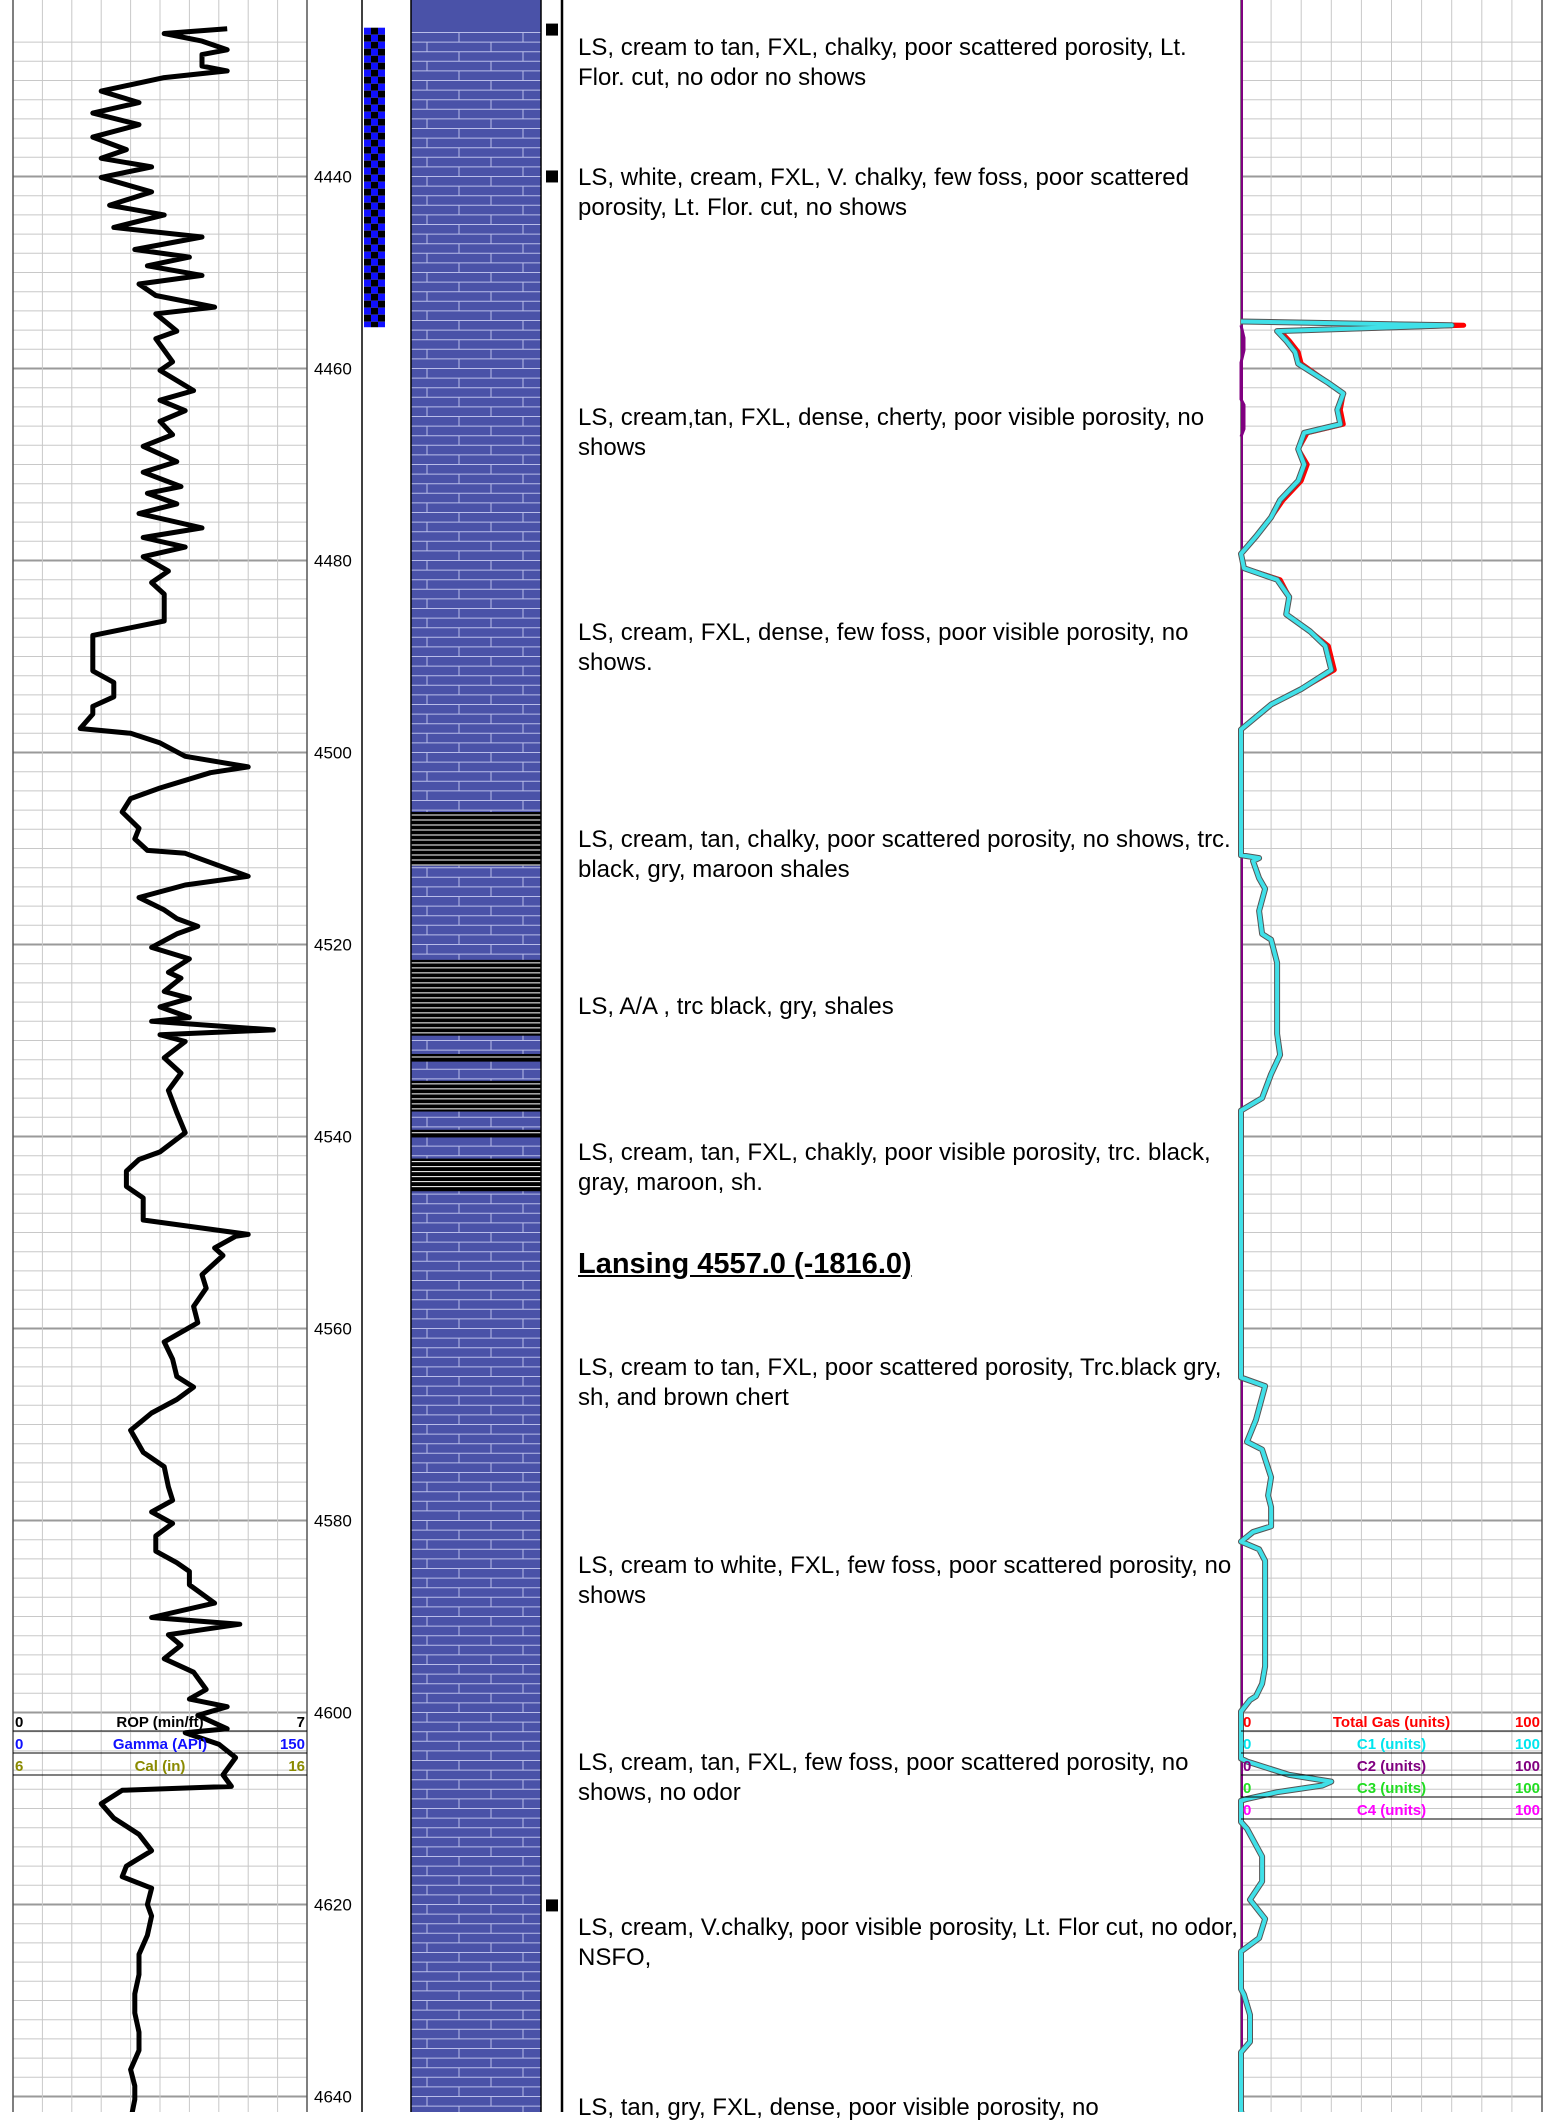  Describe the element at coordinates (333, 1521) in the screenshot. I see `depth-label: 4580` at that location.